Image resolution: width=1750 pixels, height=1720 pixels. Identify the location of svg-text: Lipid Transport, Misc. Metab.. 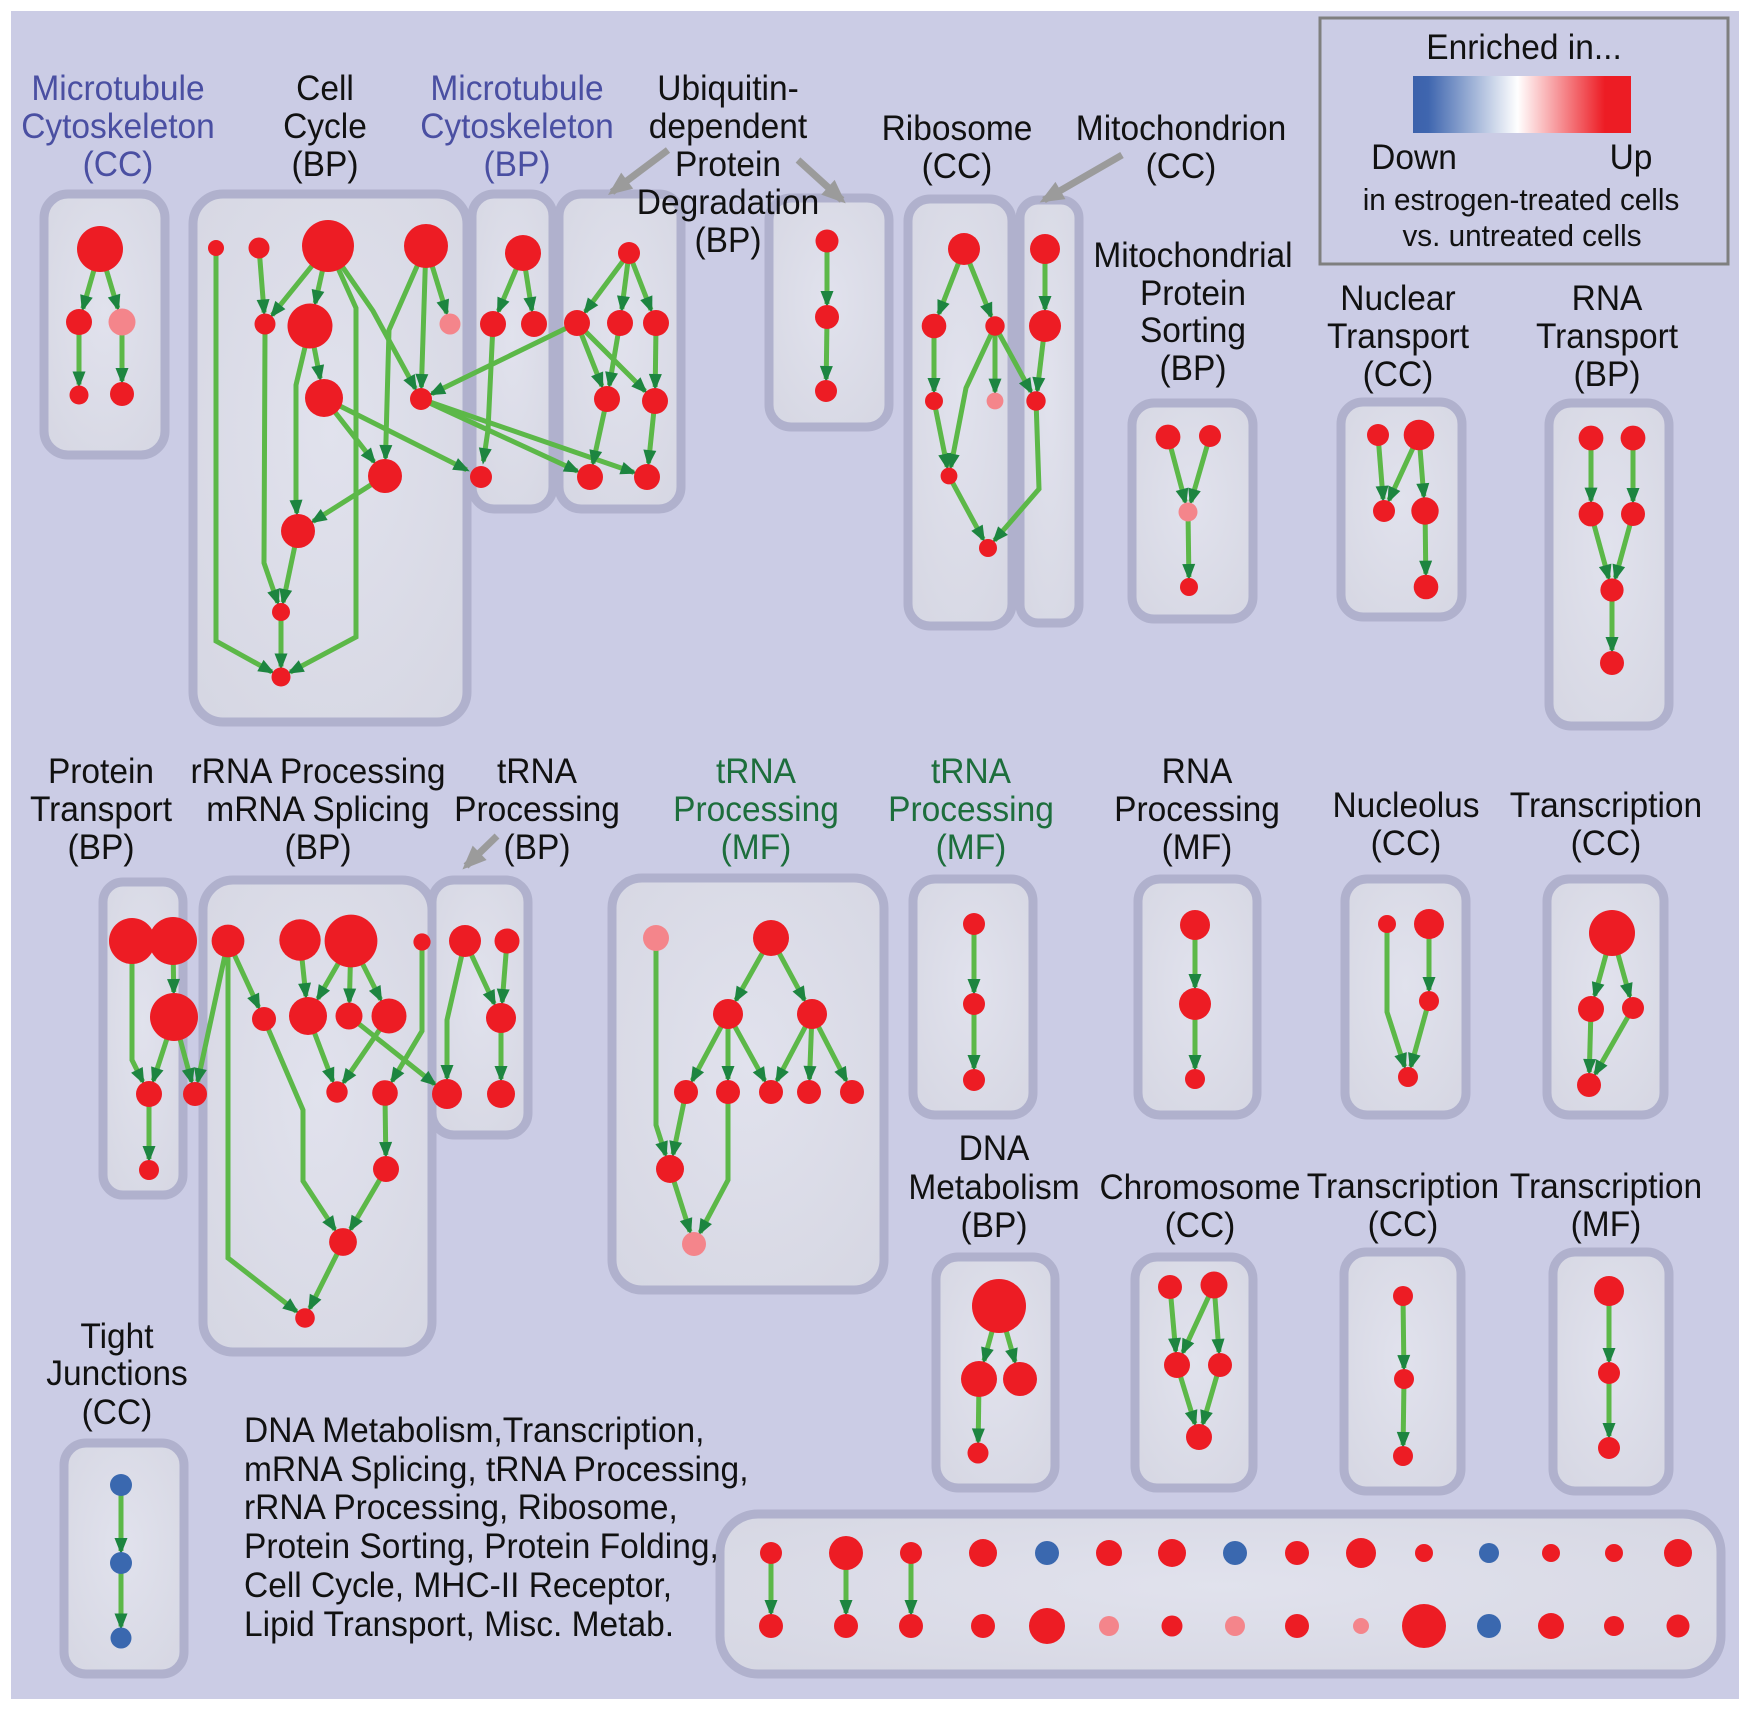
(459, 1624).